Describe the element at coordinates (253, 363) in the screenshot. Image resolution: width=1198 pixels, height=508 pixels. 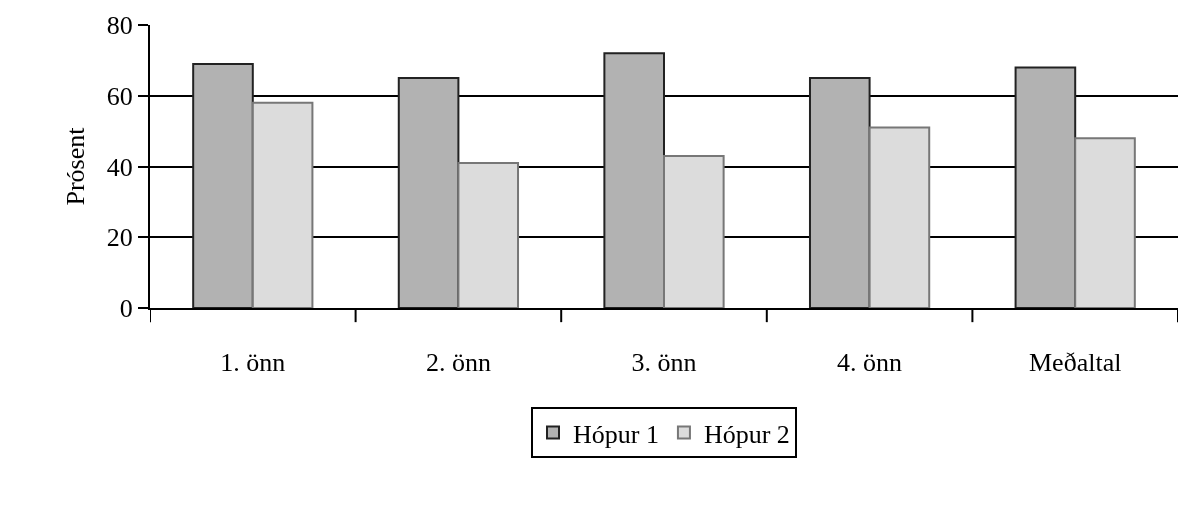
I see `x-tick-label: 1. önn` at that location.